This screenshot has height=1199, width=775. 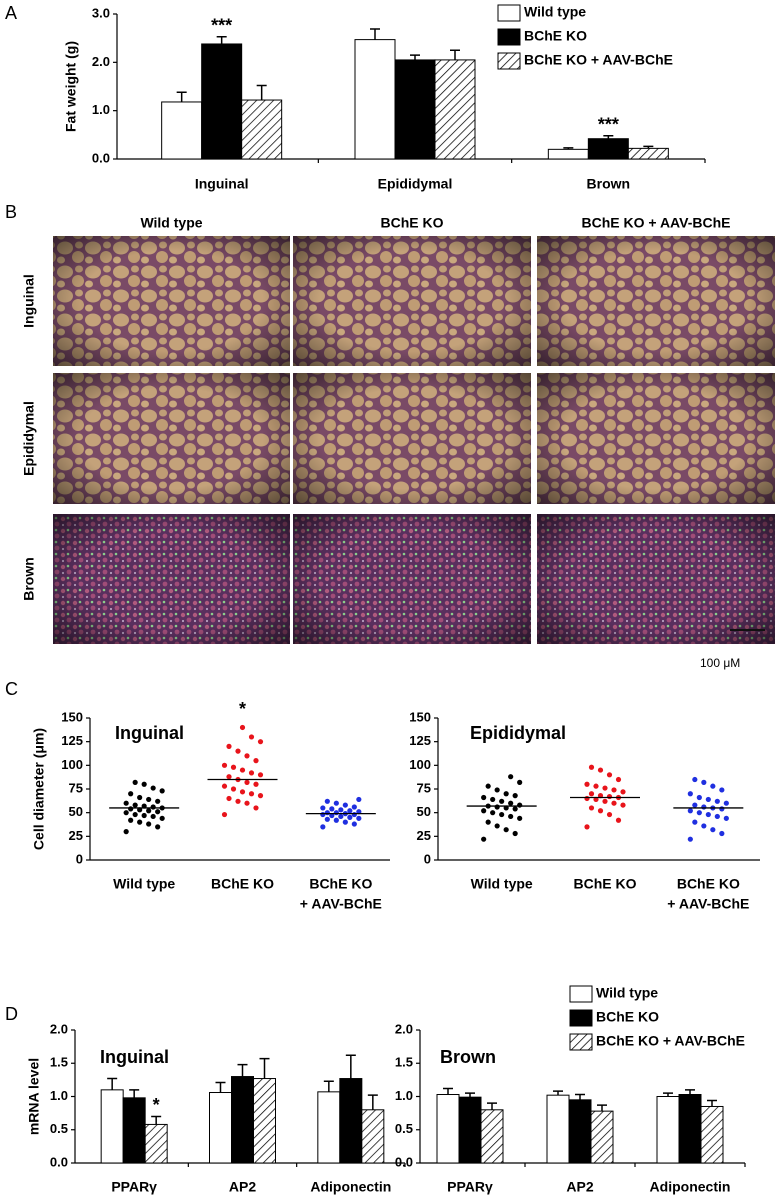 I want to click on y-tick-label: 0.0, so click(x=59, y=1161).